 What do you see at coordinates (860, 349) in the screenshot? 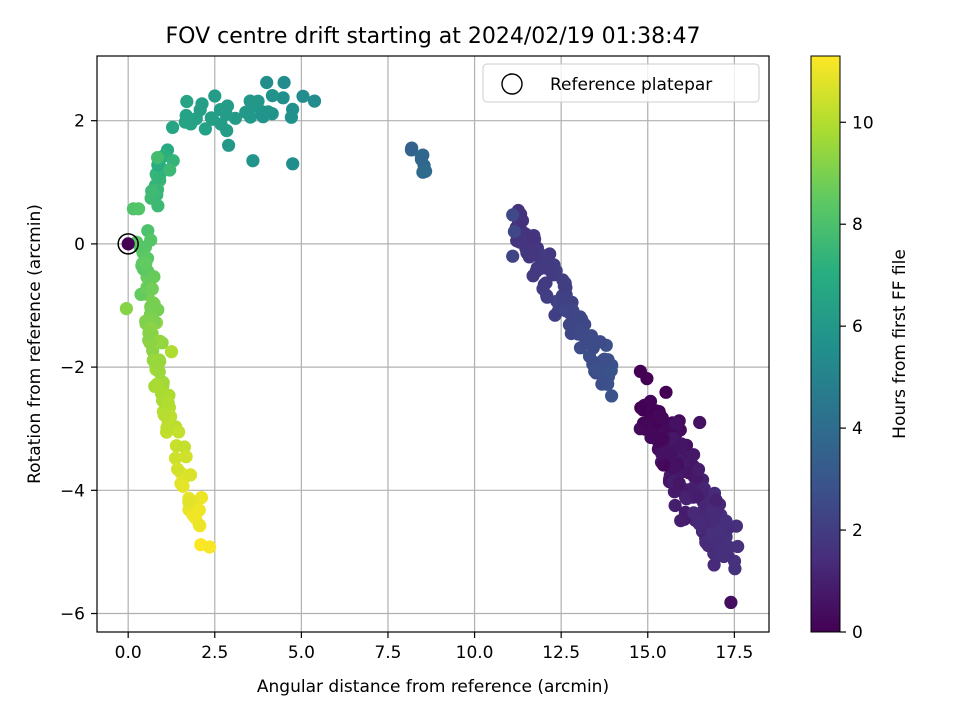
I see `colorbar: 0 2 4 6 8 10 Hours from first FF file` at bounding box center [860, 349].